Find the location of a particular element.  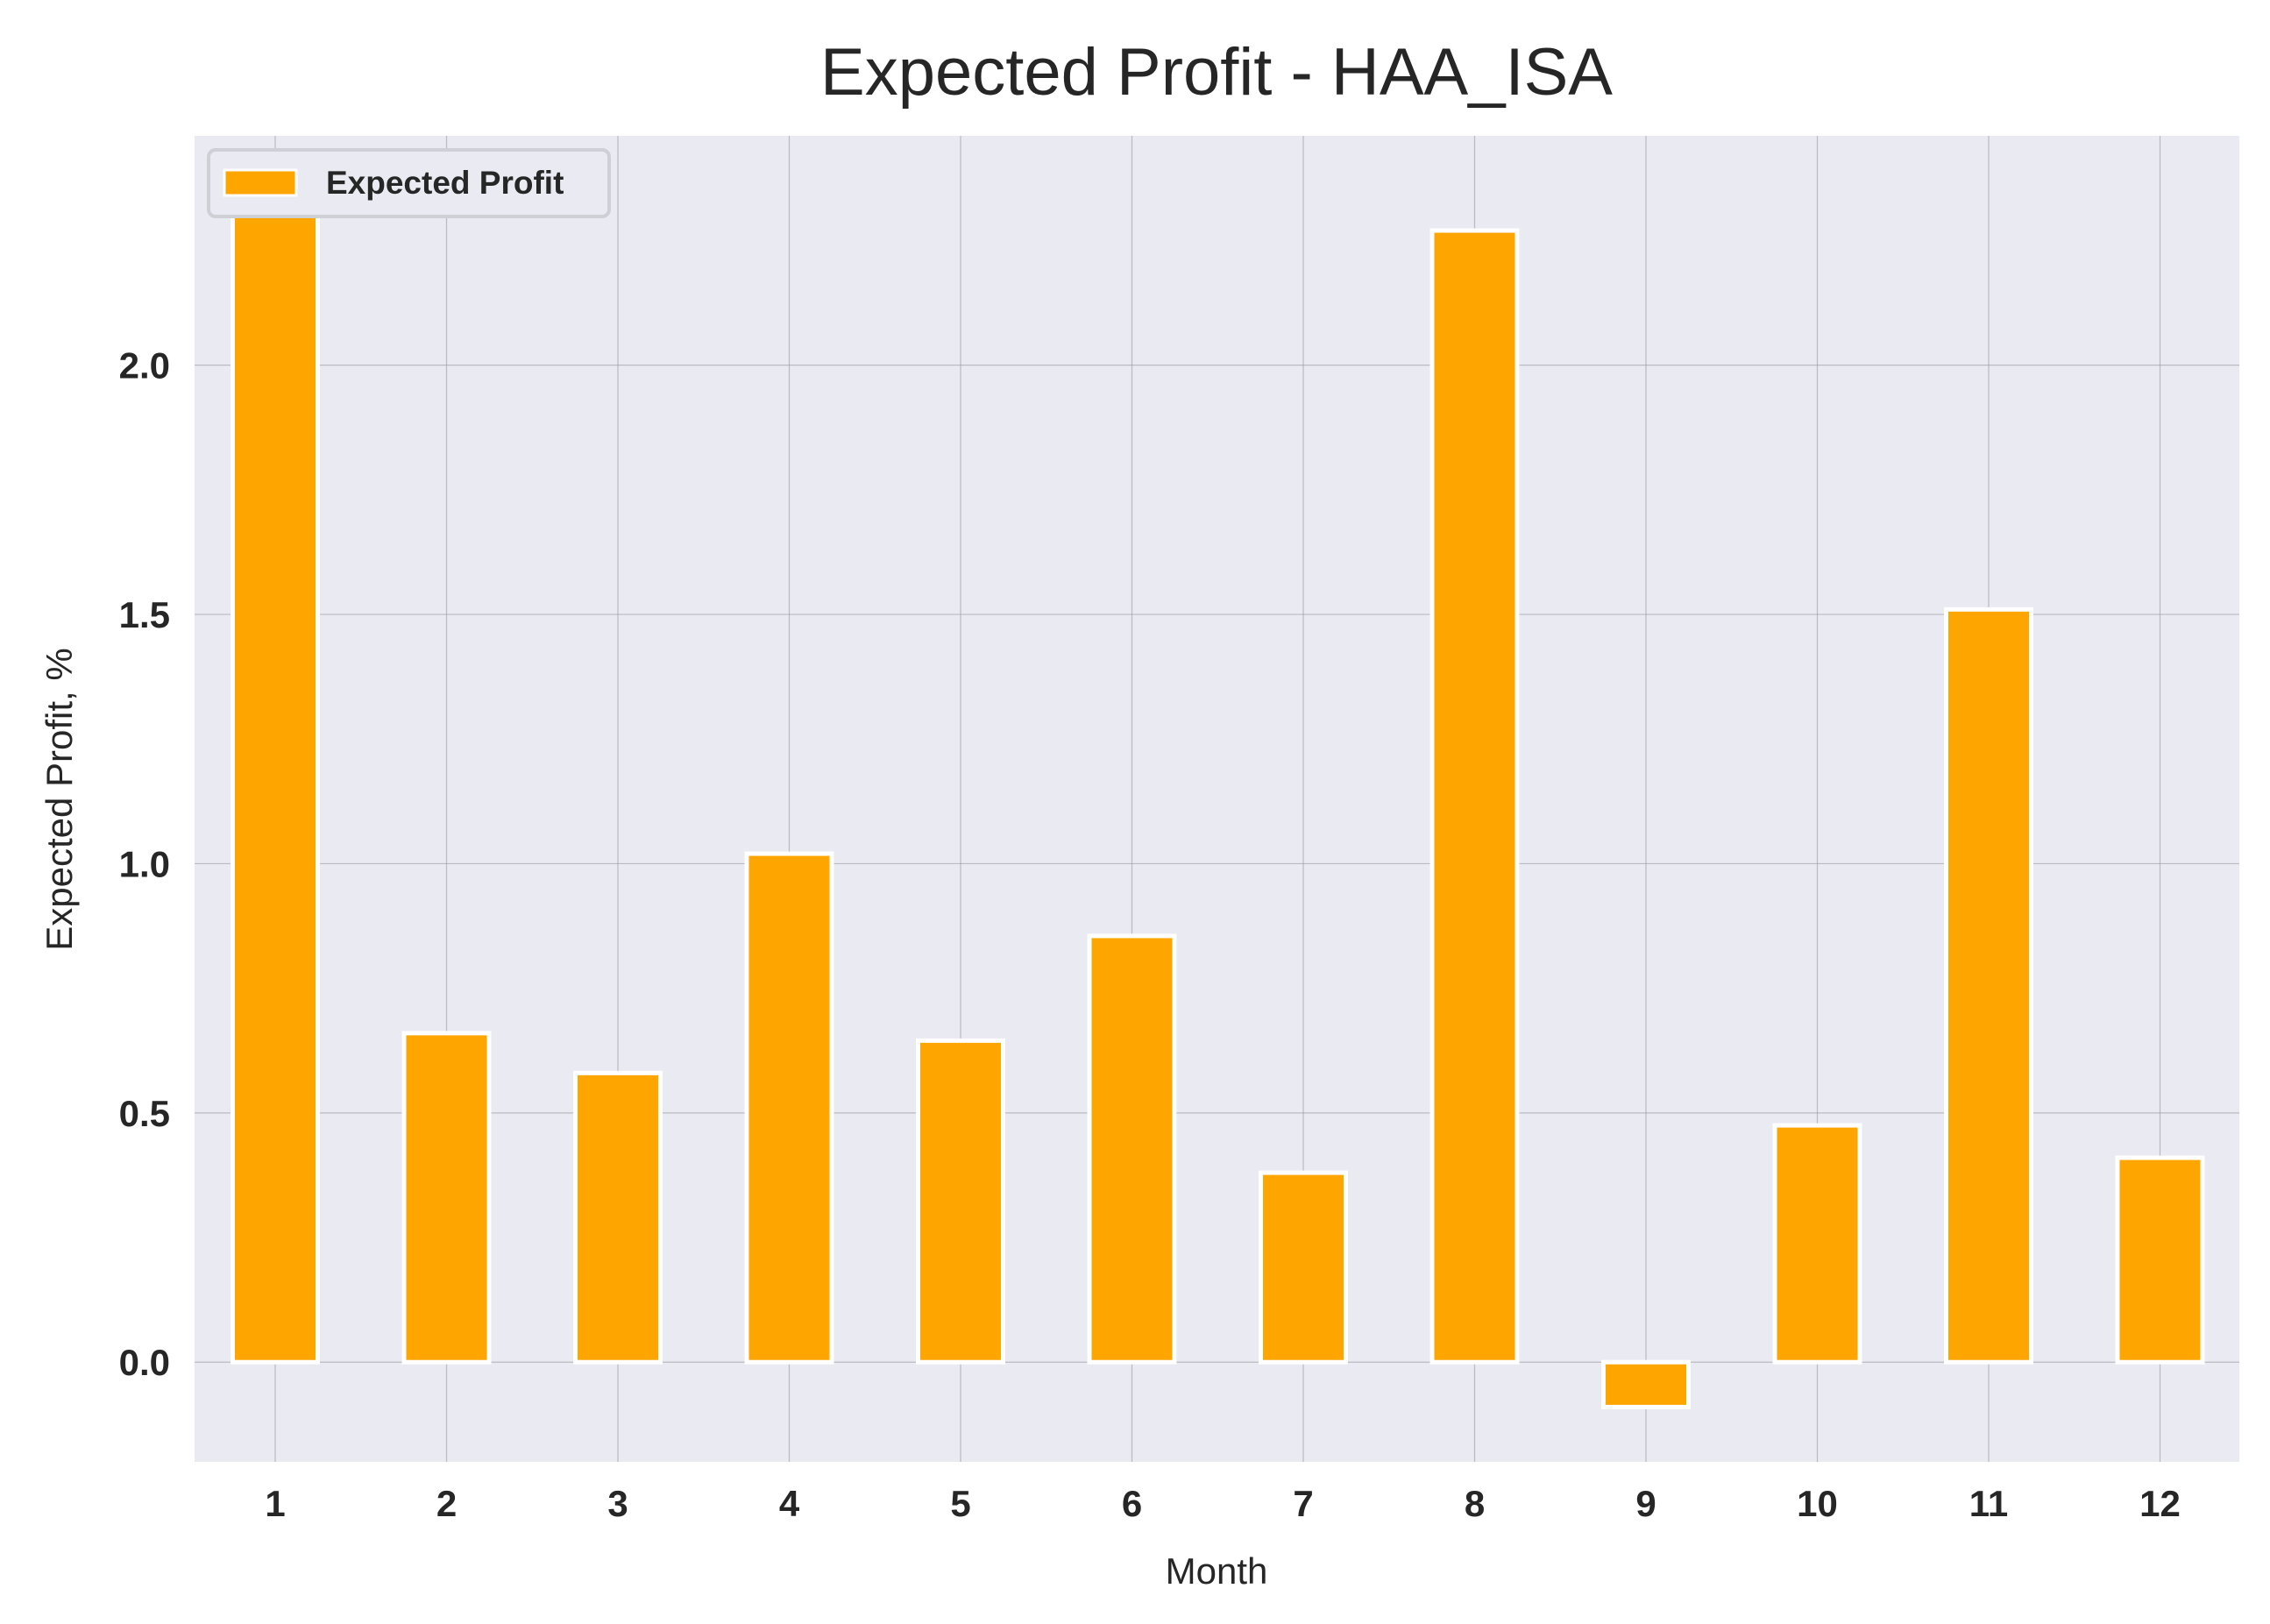

x-tick-label: 4 is located at coordinates (789, 1503).